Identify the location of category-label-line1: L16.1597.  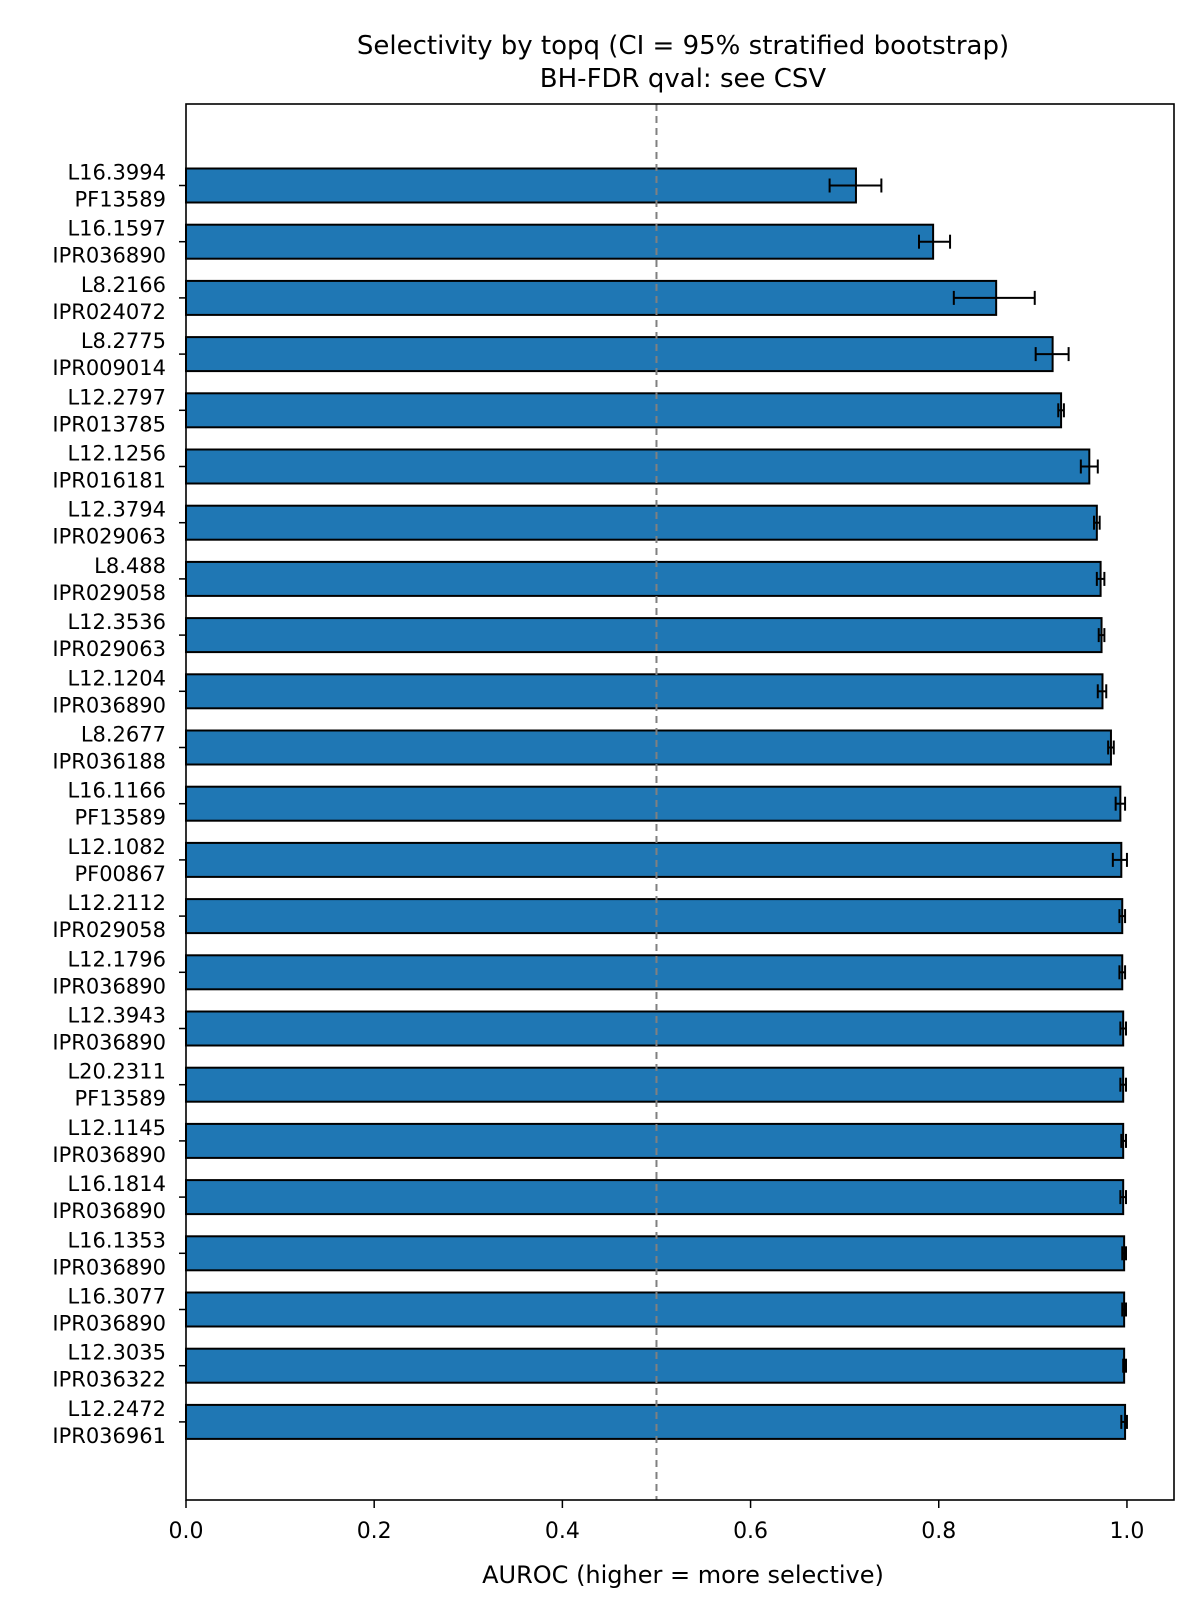
(116, 229).